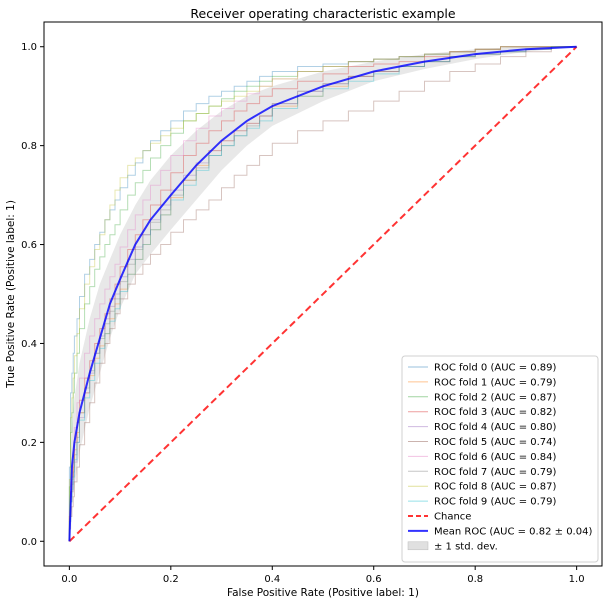 The image size is (609, 608). Describe the element at coordinates (29, 344) in the screenshot. I see `y-tick-label: 0.4` at that location.